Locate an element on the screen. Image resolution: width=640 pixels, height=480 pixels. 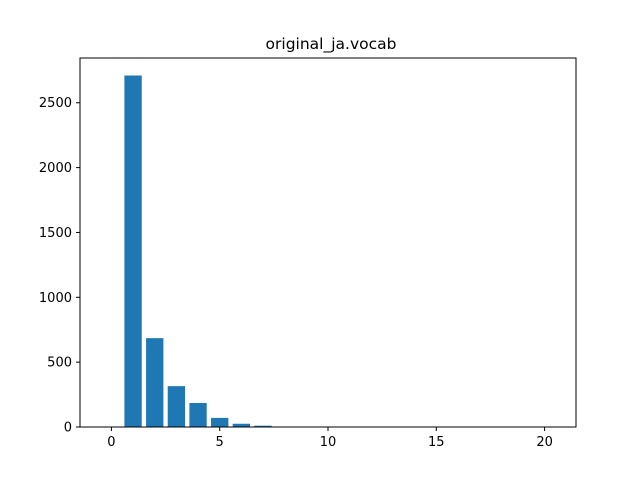
x-tick-label: 15 is located at coordinates (436, 442).